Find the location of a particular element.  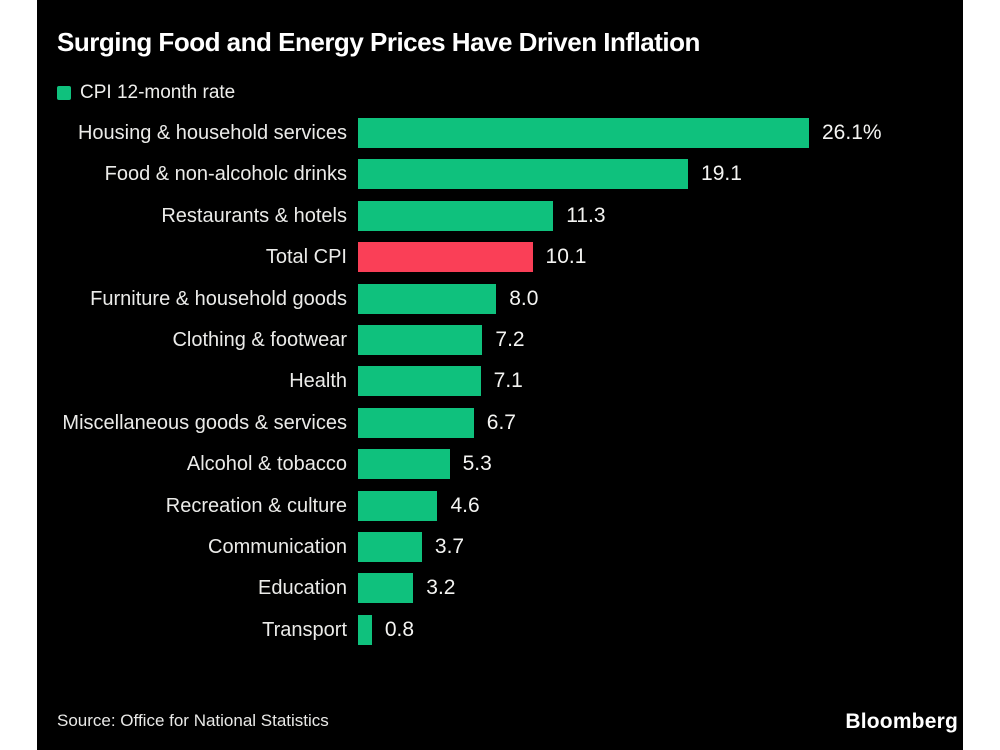

value-label: 3.2 is located at coordinates (441, 588).